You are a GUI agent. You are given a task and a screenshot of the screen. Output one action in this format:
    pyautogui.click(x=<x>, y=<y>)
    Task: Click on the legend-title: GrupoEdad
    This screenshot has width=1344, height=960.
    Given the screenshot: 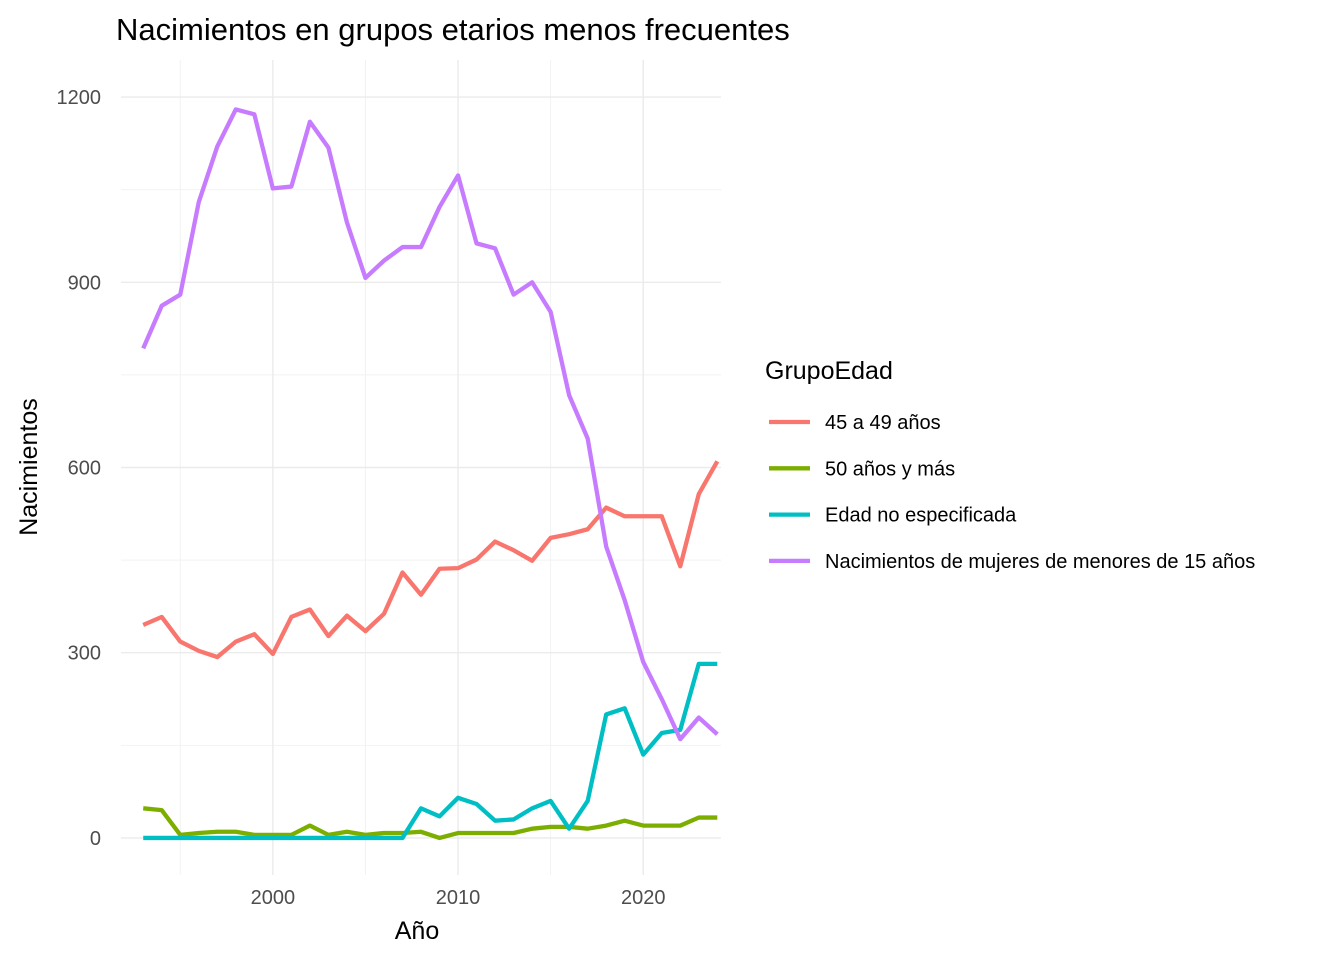 What is the action you would take?
    pyautogui.click(x=829, y=371)
    